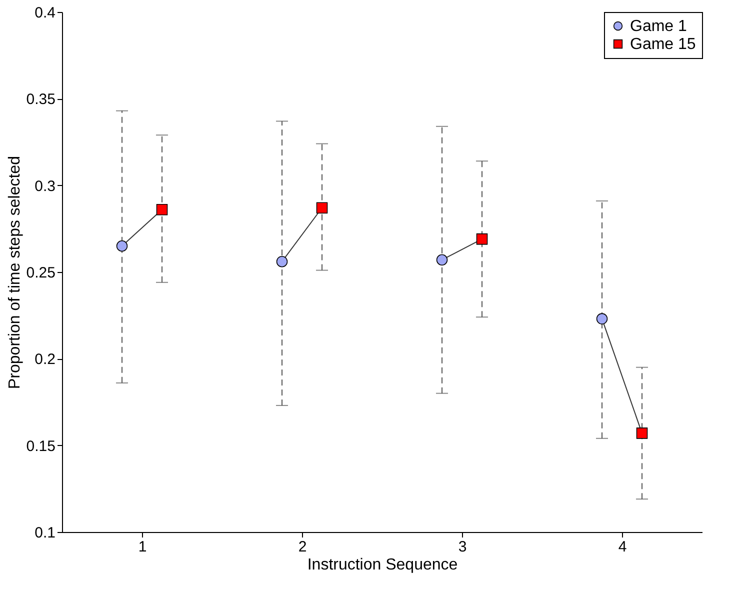  I want to click on y-tick-label: 0.3, so click(45, 186).